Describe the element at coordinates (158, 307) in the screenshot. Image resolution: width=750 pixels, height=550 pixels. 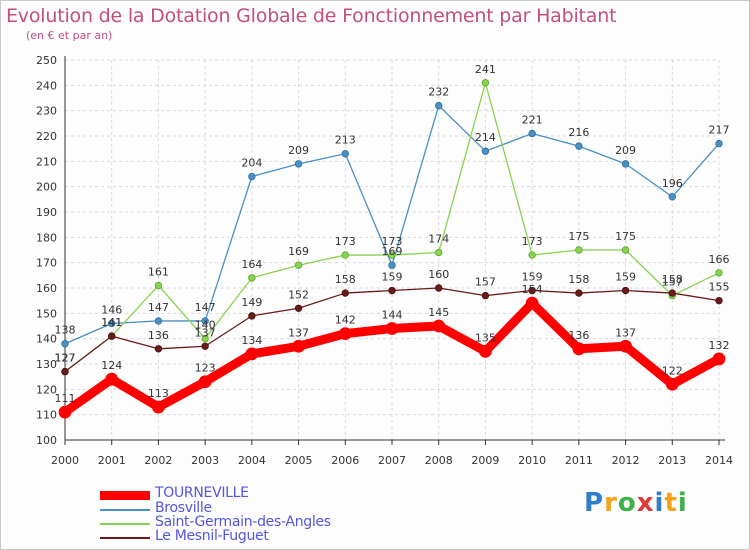
I see `data-label-brosville: 147` at that location.